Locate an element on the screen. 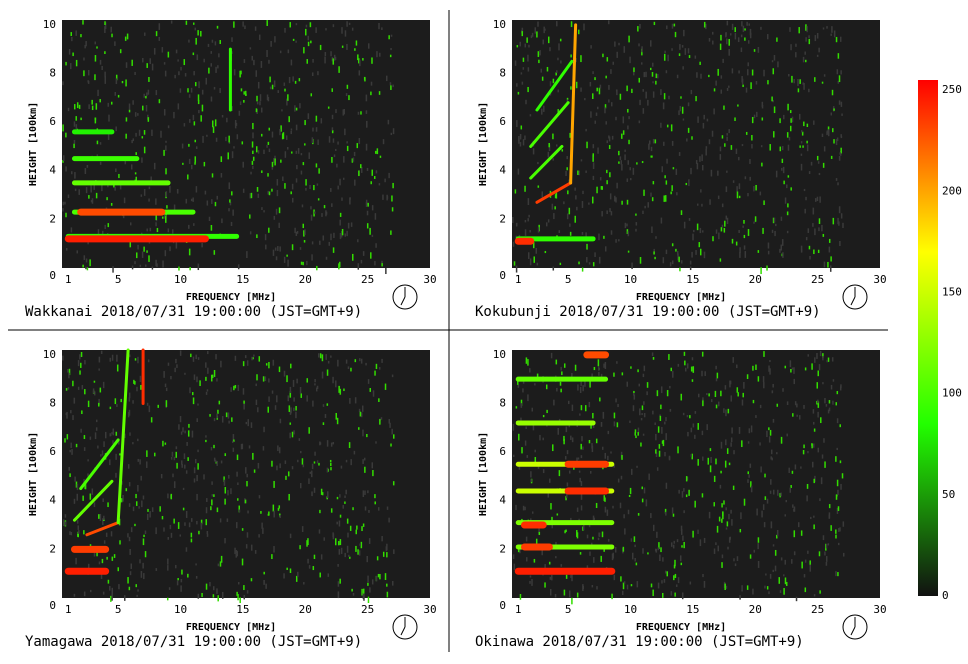  x-tick-label: 20 is located at coordinates (755, 609).